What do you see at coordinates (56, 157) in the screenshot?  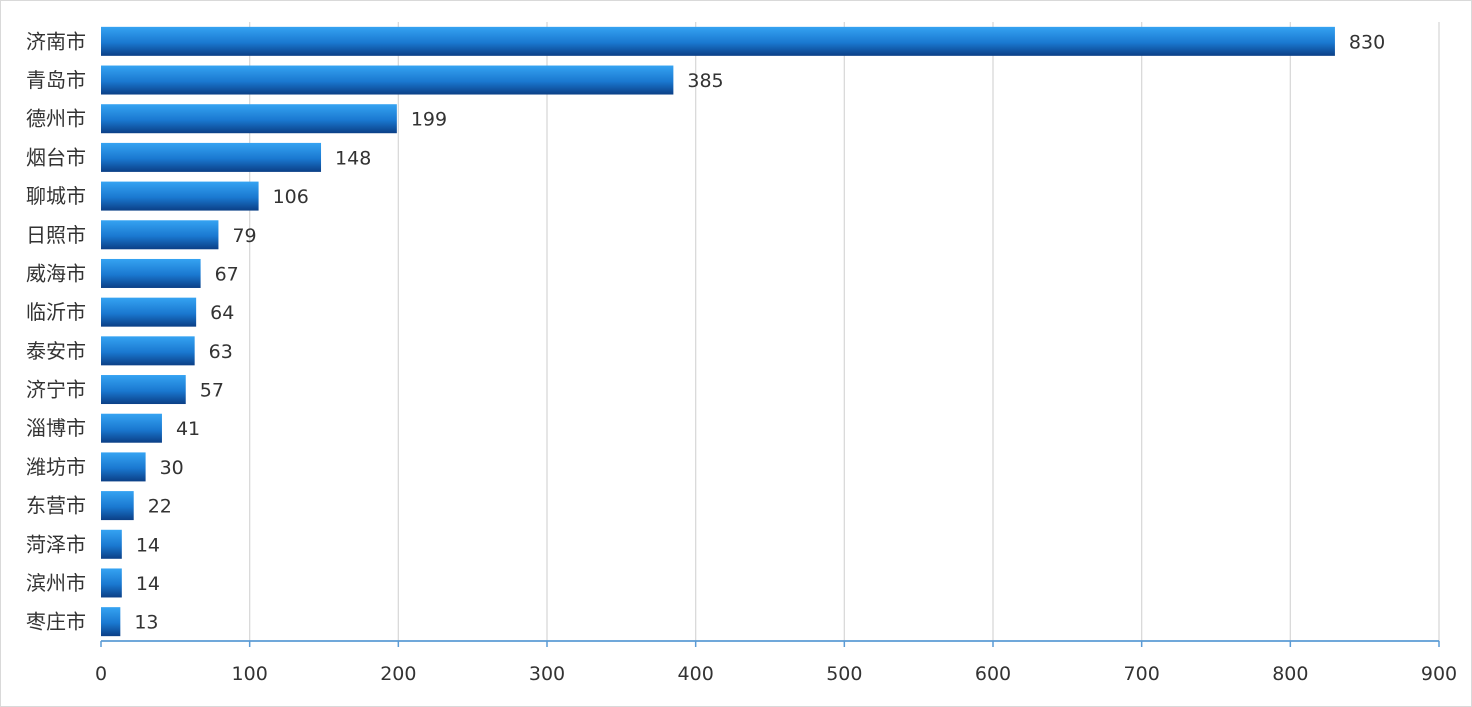 I see `category-label: 烟台市` at bounding box center [56, 157].